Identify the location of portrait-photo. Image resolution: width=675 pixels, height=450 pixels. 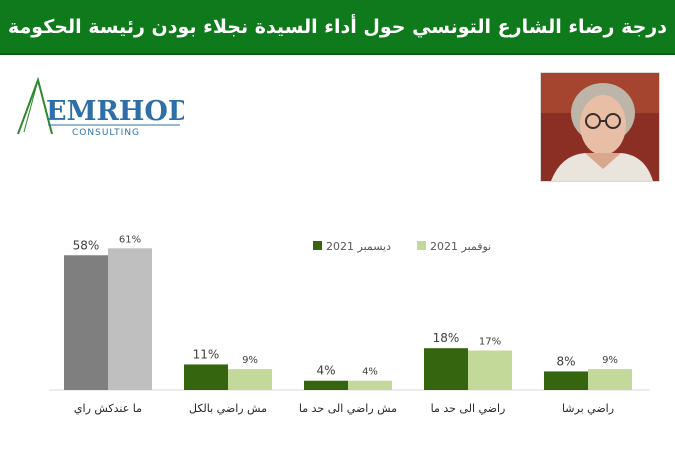
(600, 127).